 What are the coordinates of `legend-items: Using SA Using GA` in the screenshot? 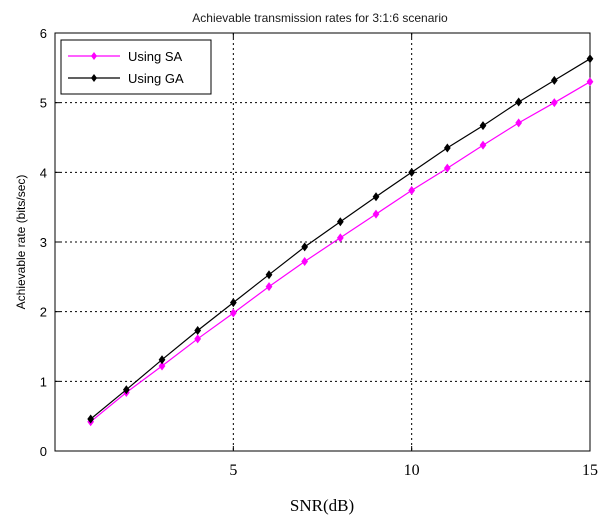 It's located at (126, 67).